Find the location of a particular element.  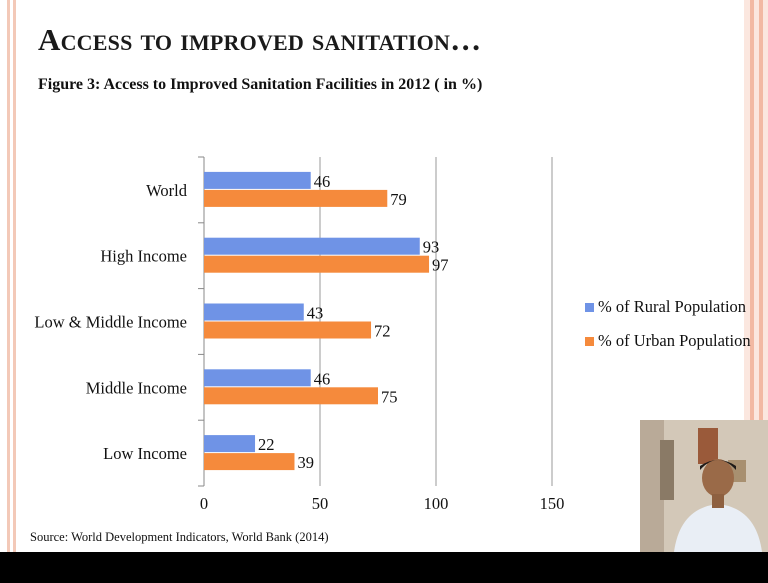

legend-swatch-urban is located at coordinates (589, 341).